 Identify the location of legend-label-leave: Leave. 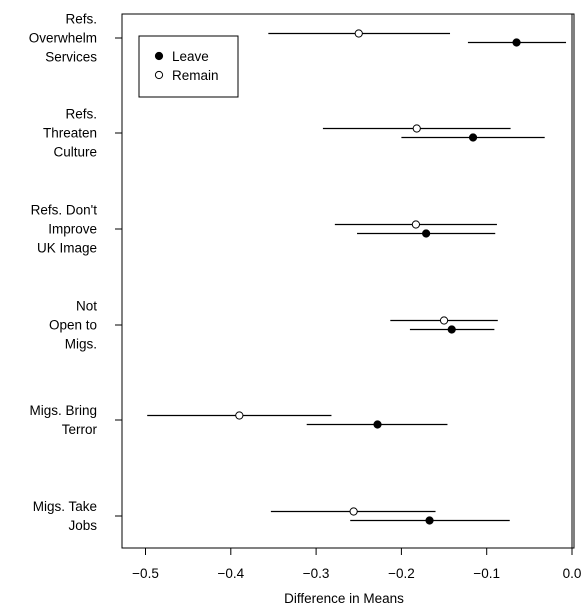
(190, 56).